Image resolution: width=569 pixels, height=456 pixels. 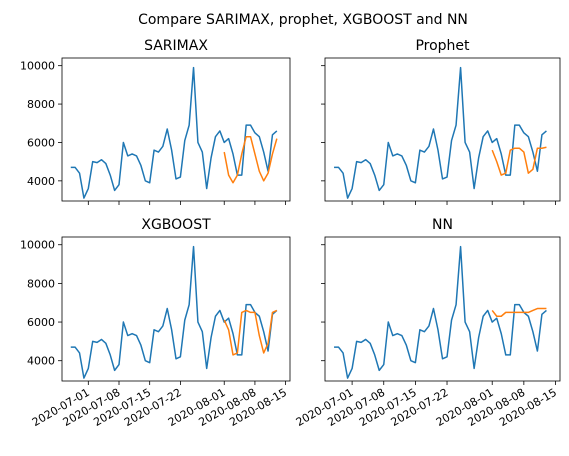 What do you see at coordinates (303, 20) in the screenshot?
I see `figure-title: Compare SARIMAX, prophet, XGBOOST and NN` at bounding box center [303, 20].